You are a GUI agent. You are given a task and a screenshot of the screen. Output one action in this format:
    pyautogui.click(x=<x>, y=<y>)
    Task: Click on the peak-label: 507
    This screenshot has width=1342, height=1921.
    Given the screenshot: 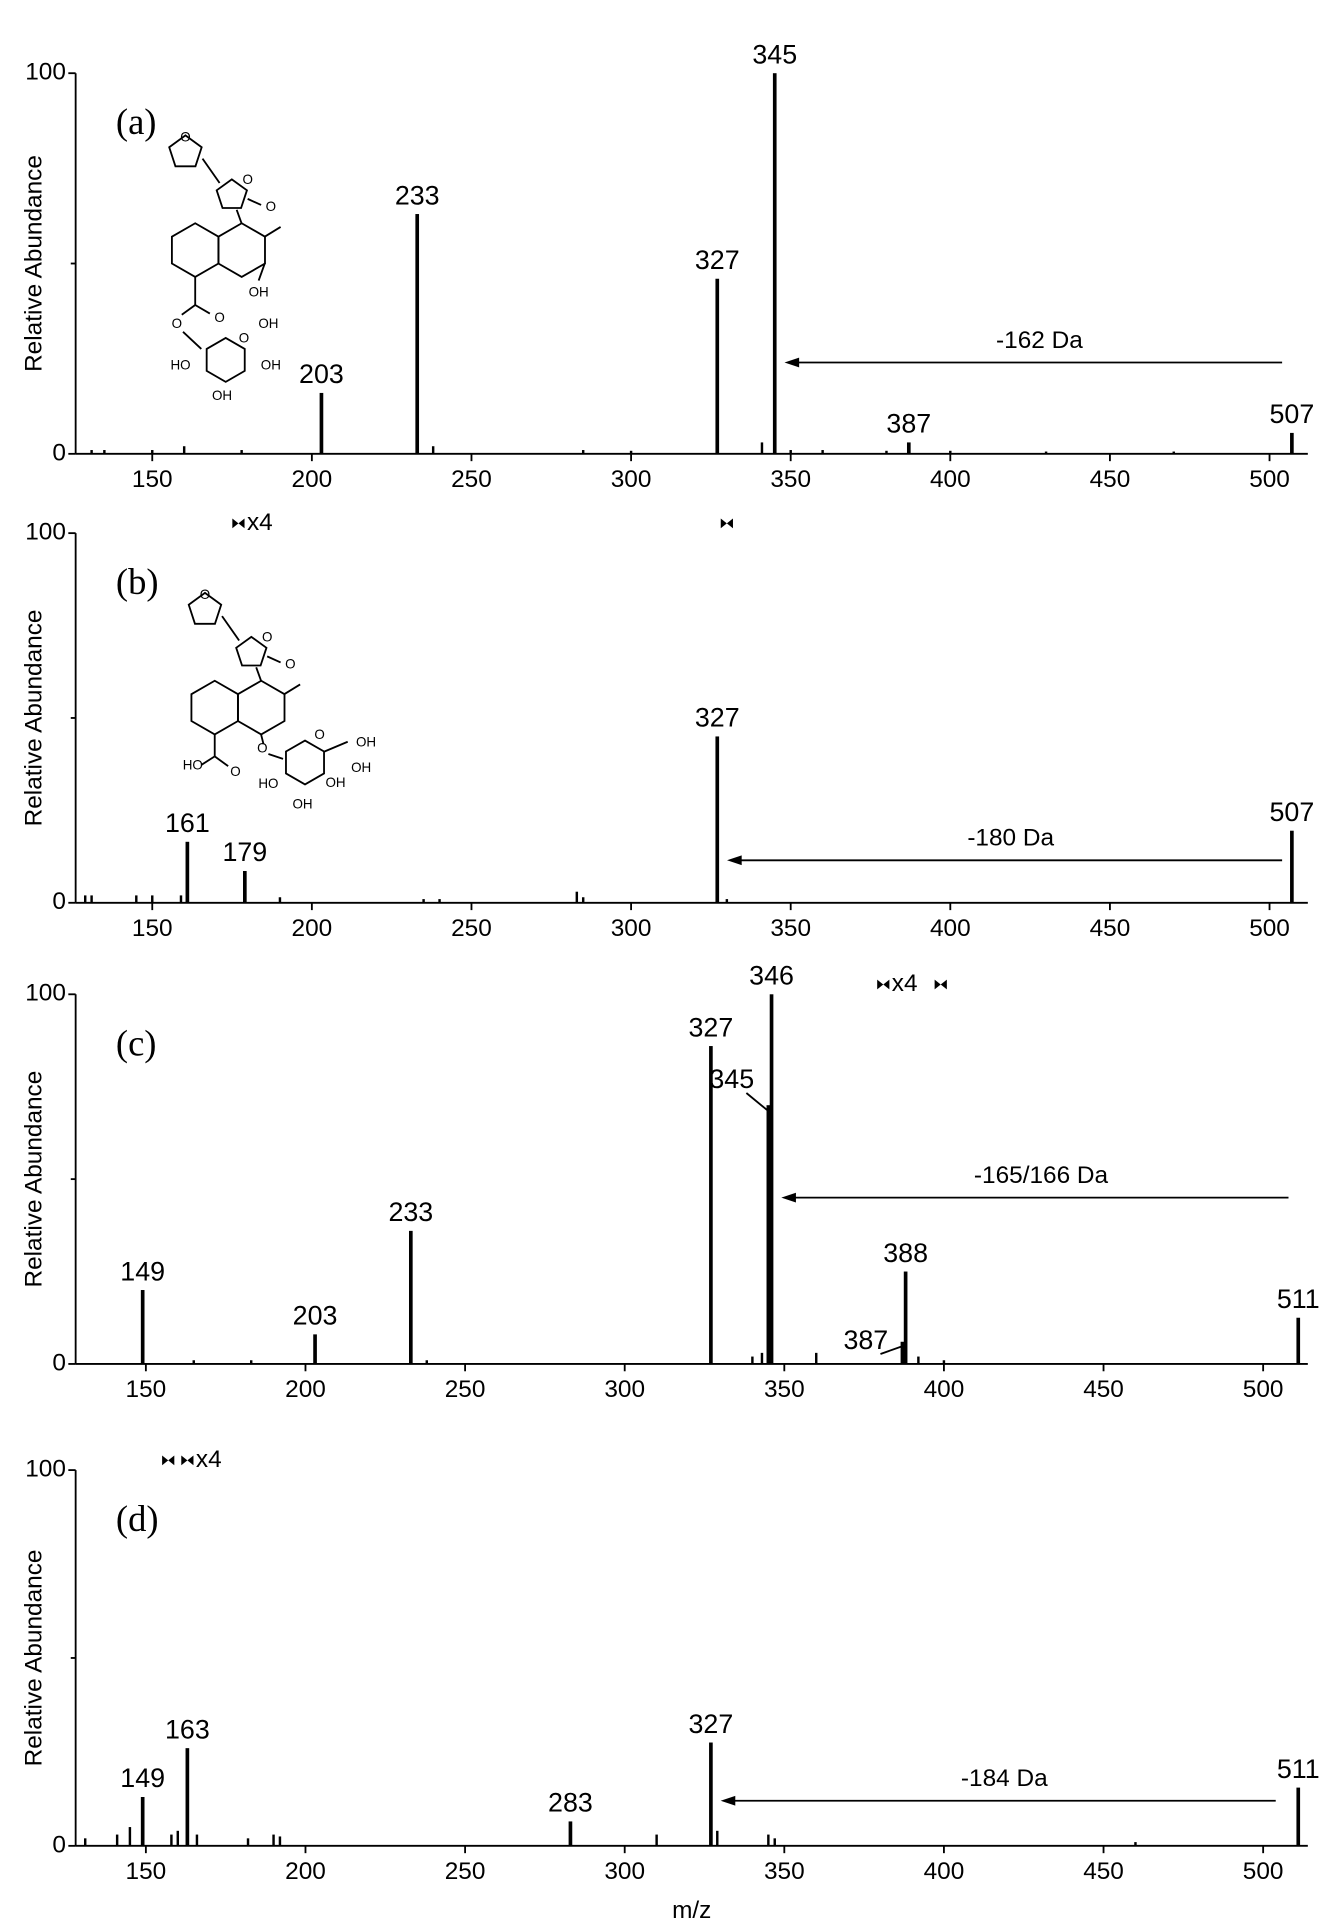 What is the action you would take?
    pyautogui.click(x=1291, y=812)
    